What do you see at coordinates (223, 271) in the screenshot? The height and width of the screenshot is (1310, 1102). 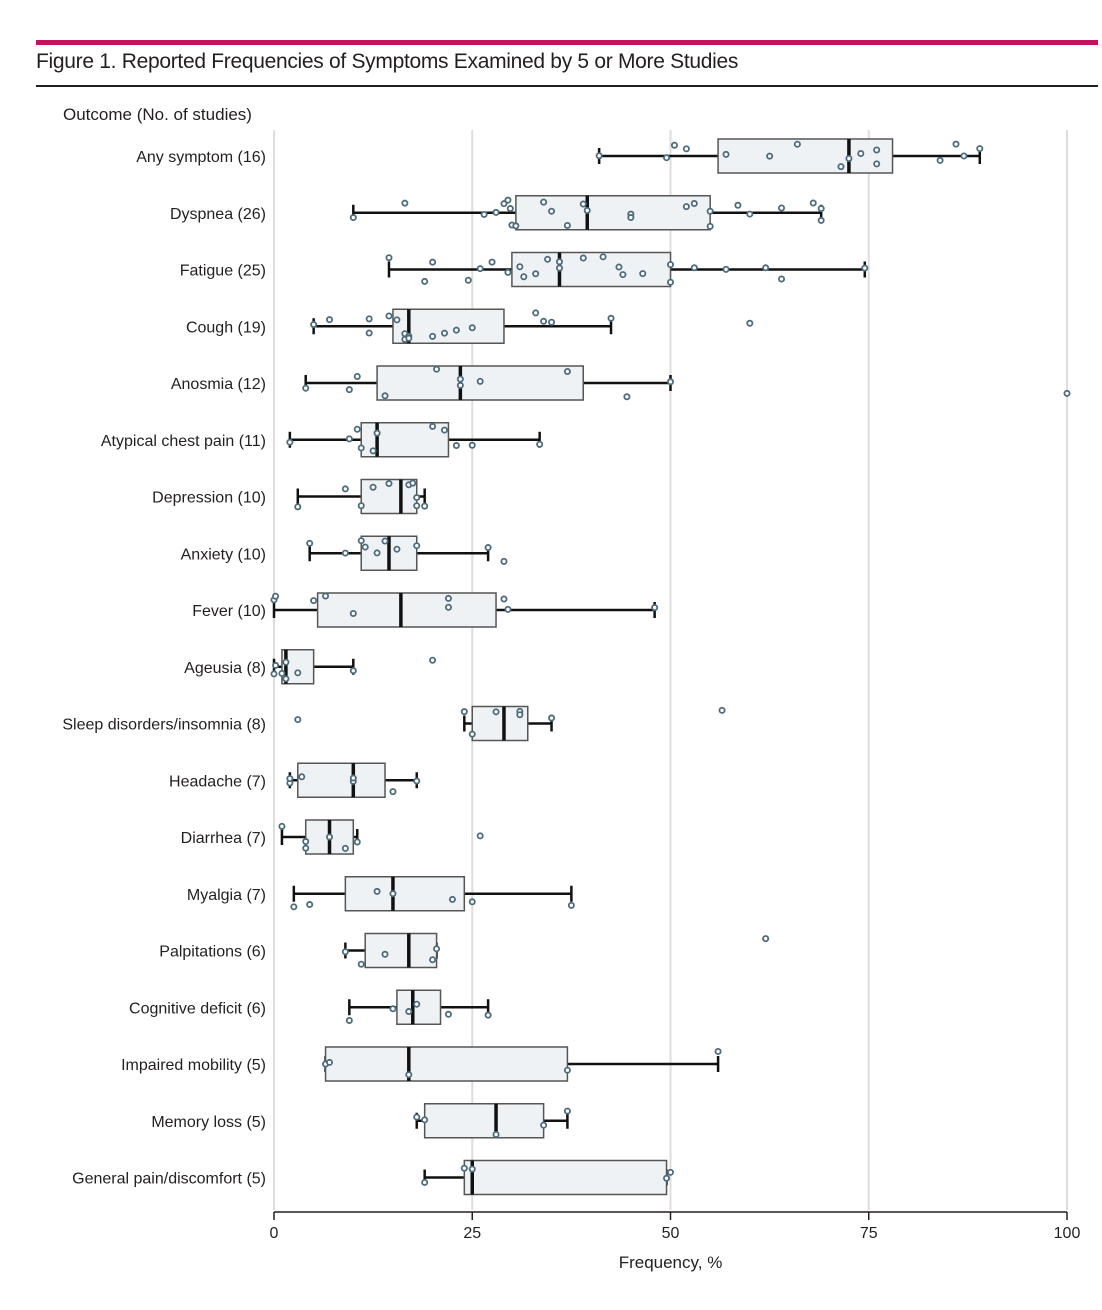 I see `row-label: Fatigue (25)` at bounding box center [223, 271].